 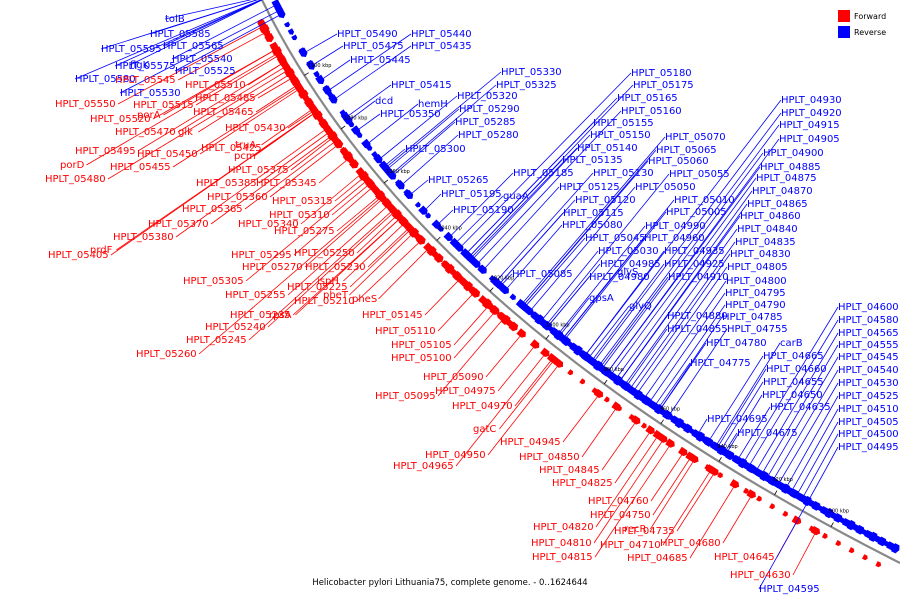 What do you see at coordinates (756, 281) in the screenshot?
I see `gene-label: HPLT_04800` at bounding box center [756, 281].